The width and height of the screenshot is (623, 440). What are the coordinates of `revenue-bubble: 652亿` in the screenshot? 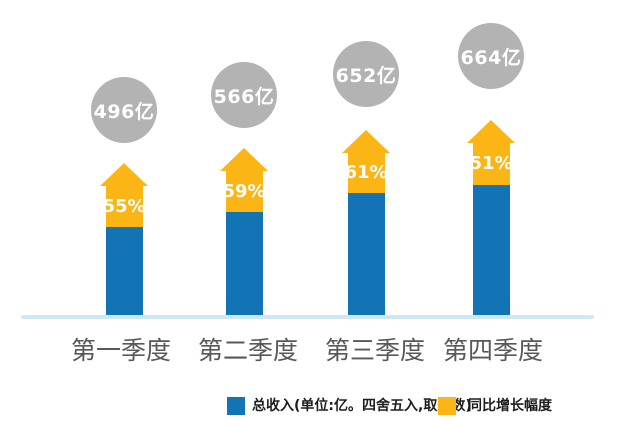 It's located at (366, 74).